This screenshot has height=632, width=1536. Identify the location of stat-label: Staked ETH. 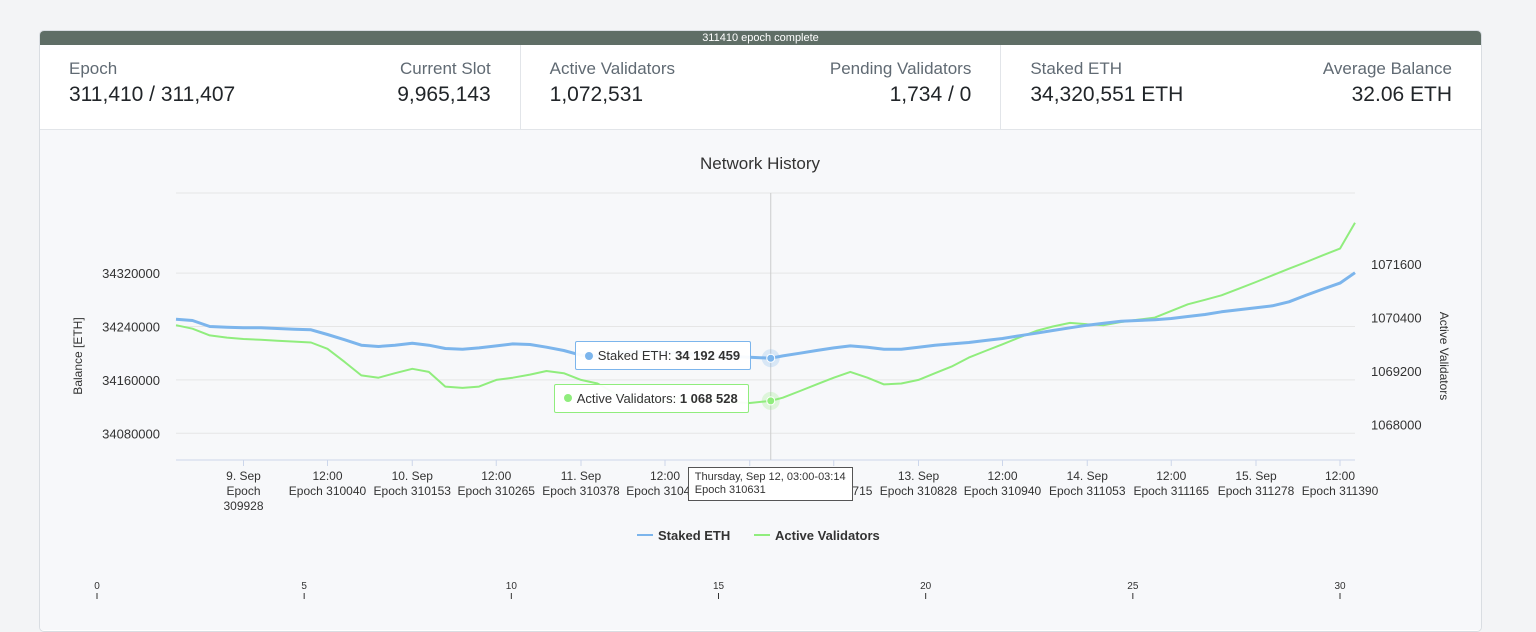
(1076, 68).